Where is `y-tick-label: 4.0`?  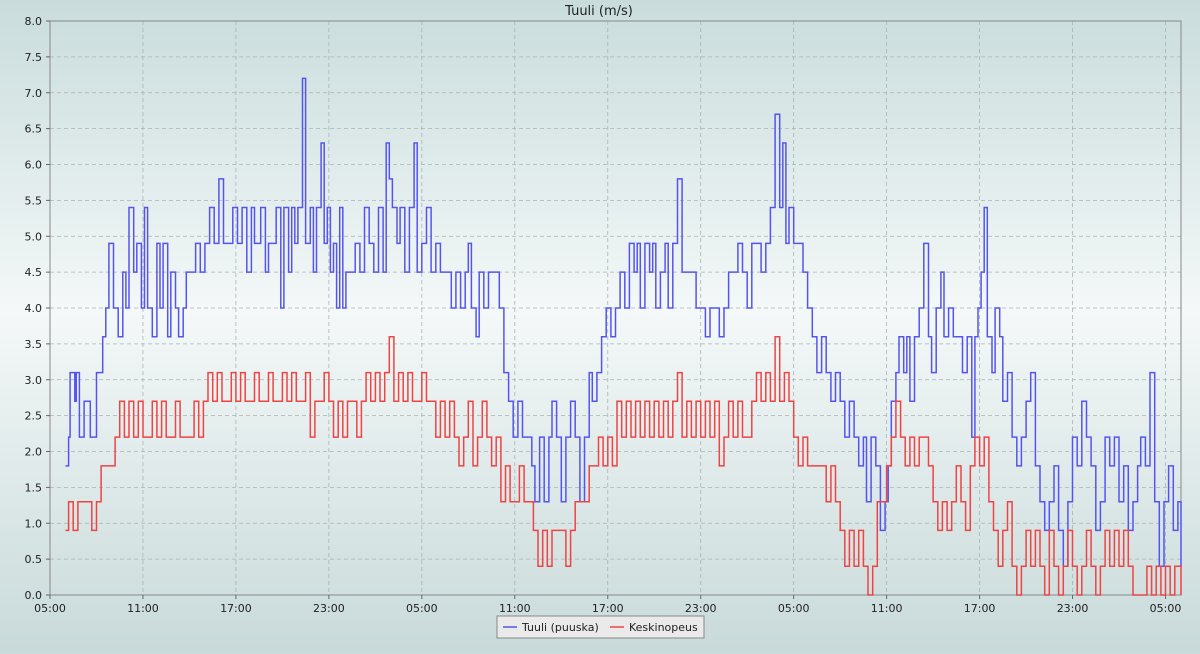 y-tick-label: 4.0 is located at coordinates (34, 308).